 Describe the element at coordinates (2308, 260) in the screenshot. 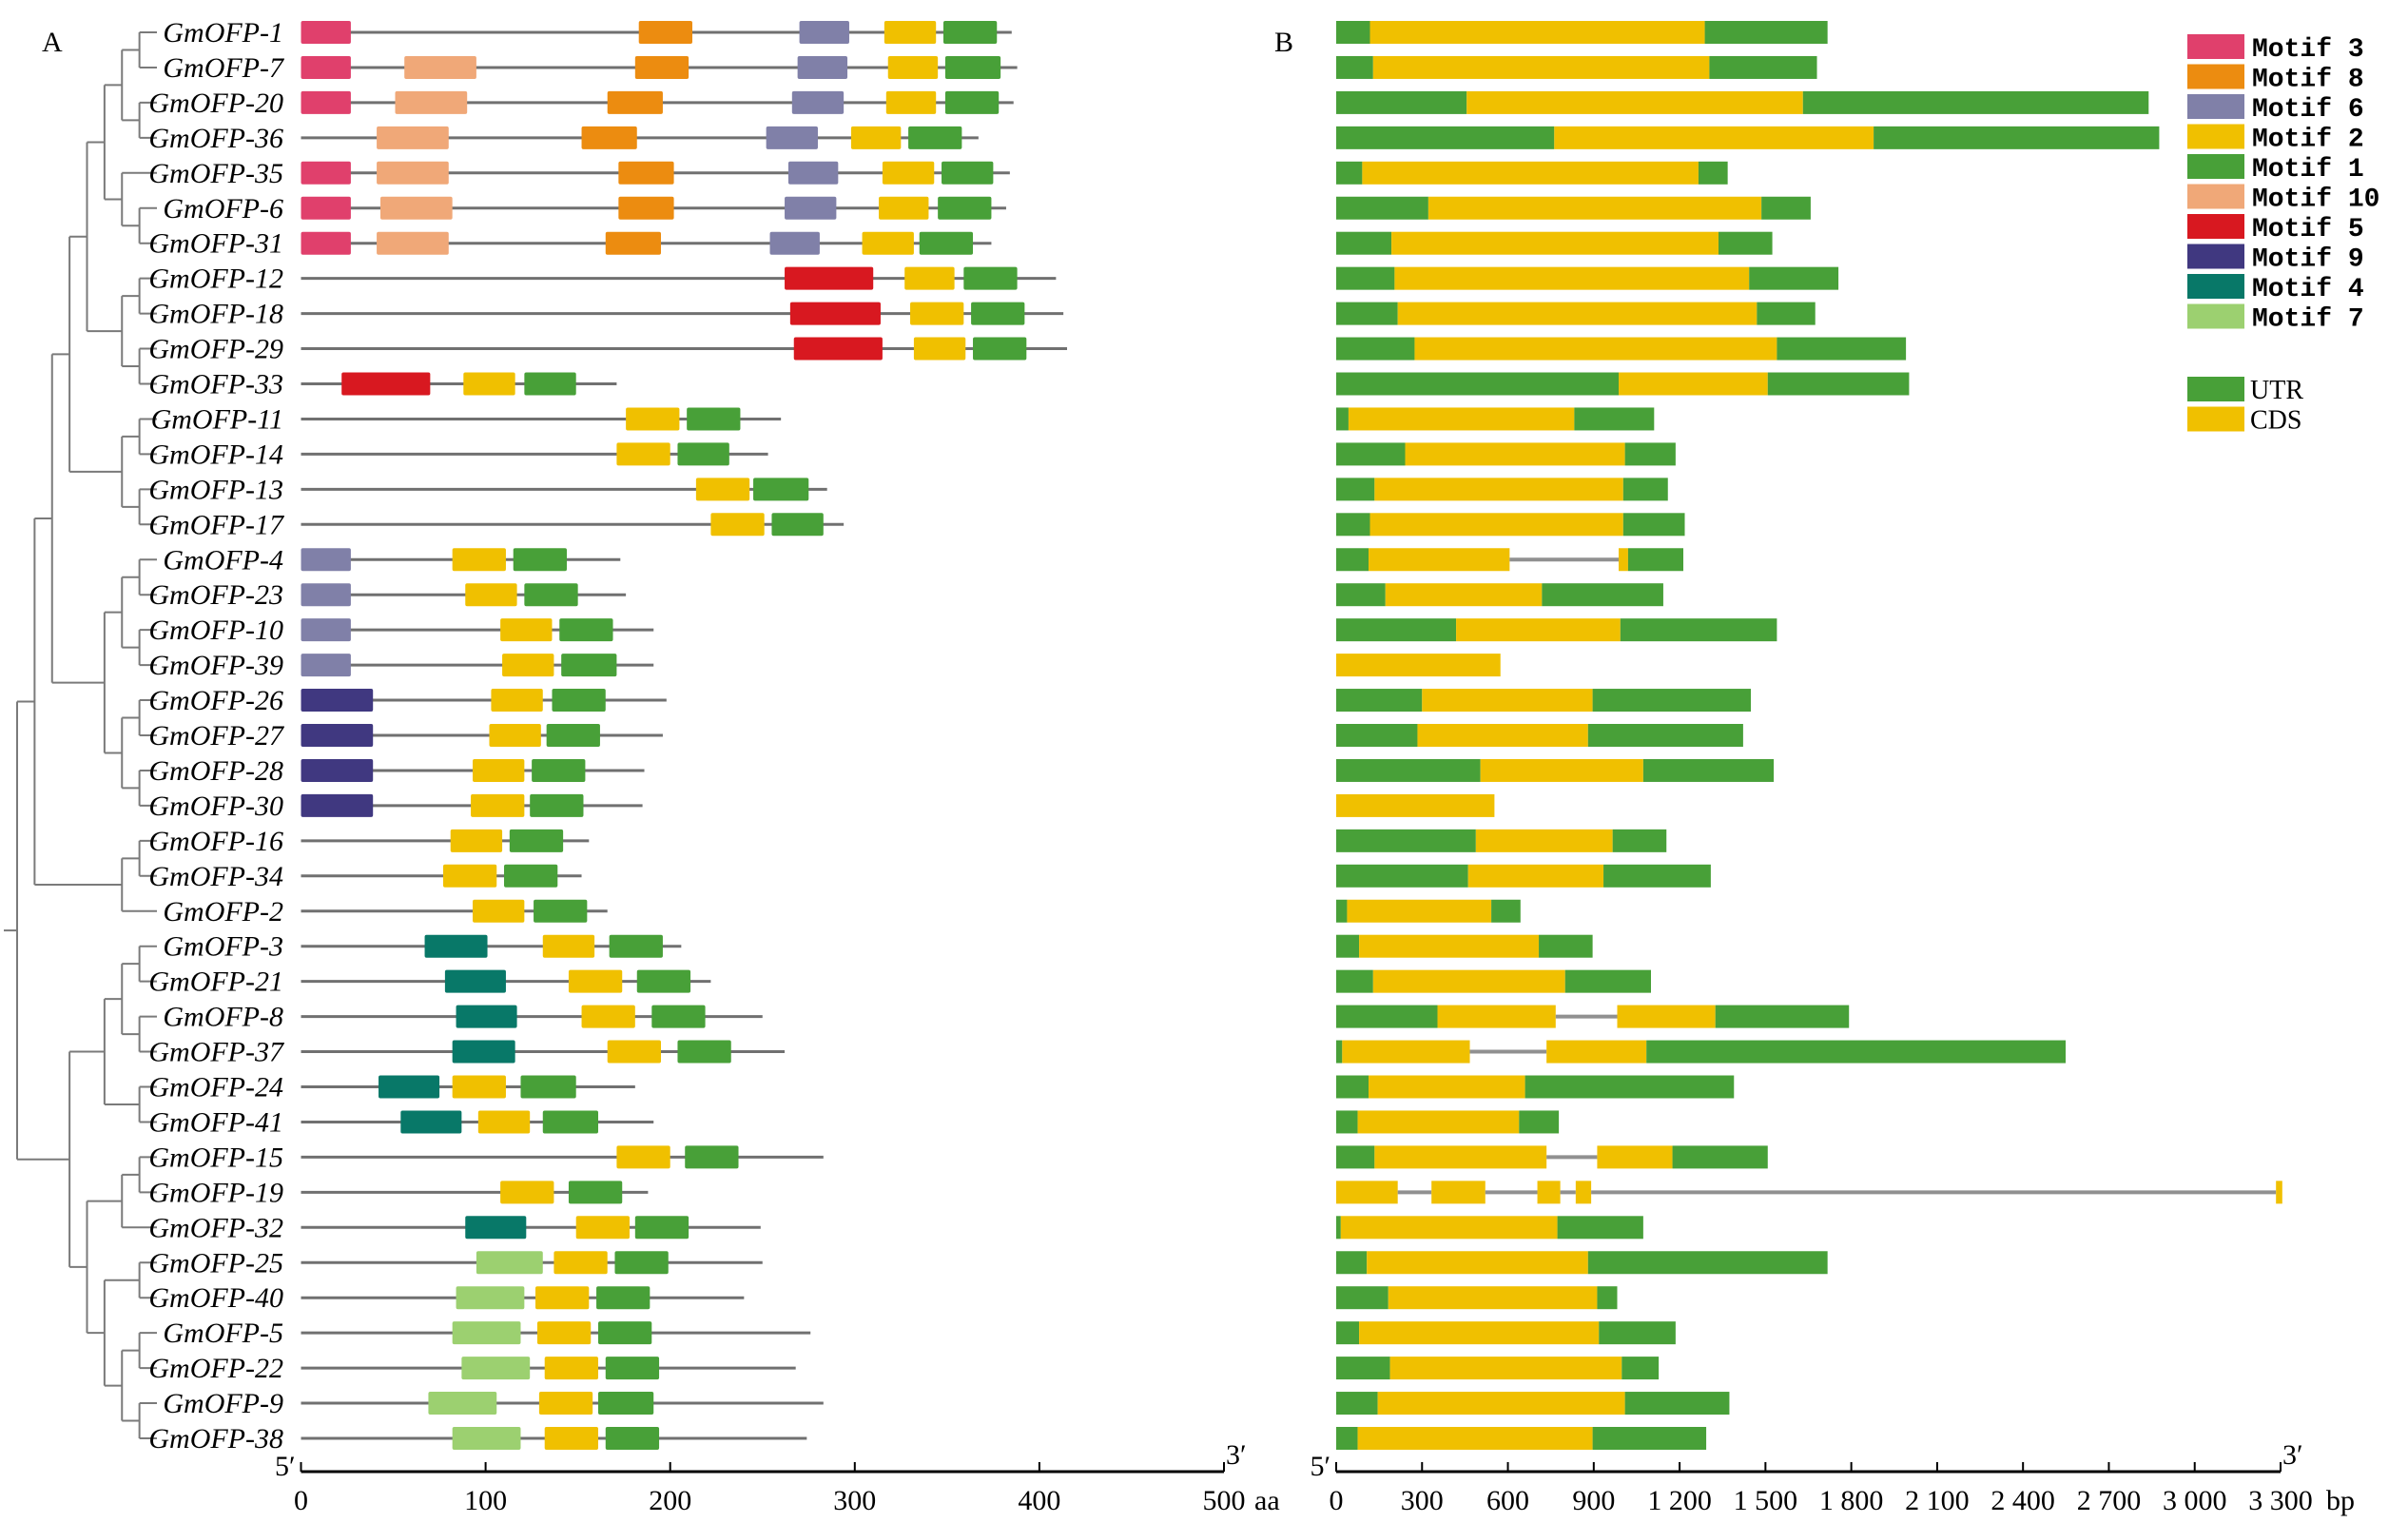

I see `legend-label: Motif 9` at that location.